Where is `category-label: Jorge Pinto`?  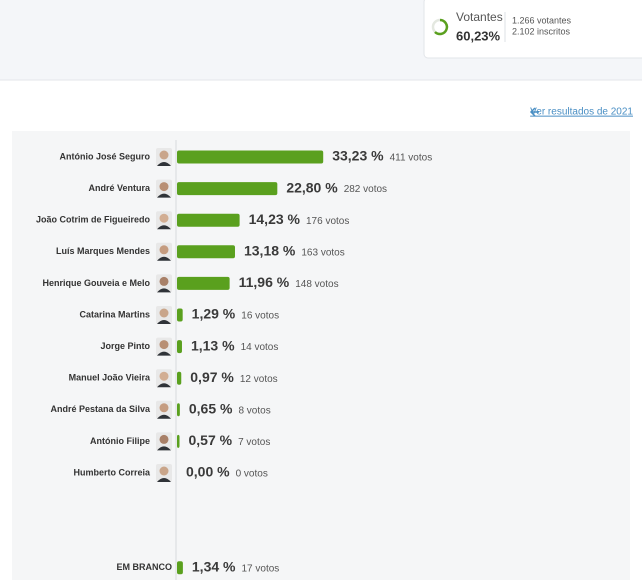
category-label: Jorge Pinto is located at coordinates (125, 346).